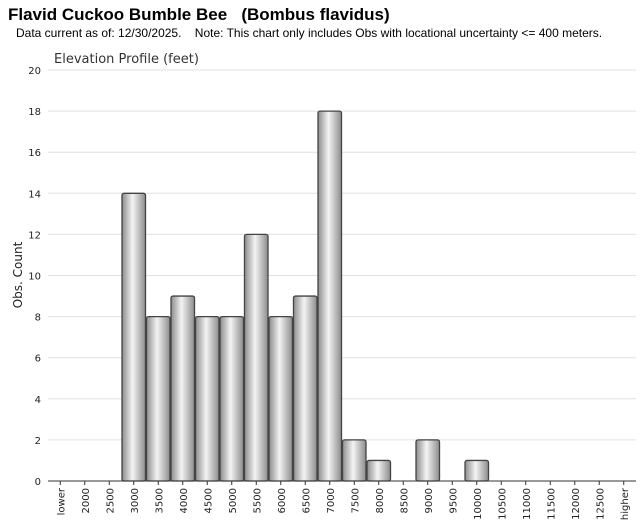 The image size is (640, 523). What do you see at coordinates (38, 400) in the screenshot?
I see `y-tick-label: 4` at bounding box center [38, 400].